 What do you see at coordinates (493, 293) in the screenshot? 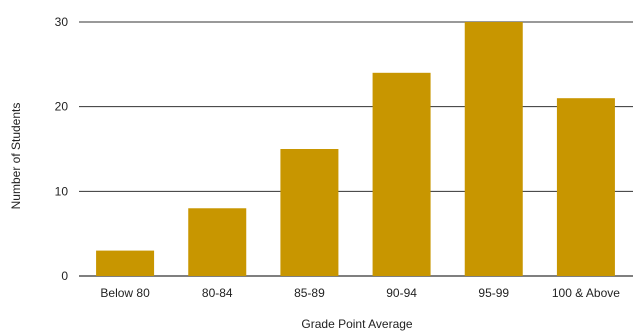
I see `x-tick-label: 95-99` at bounding box center [493, 293].